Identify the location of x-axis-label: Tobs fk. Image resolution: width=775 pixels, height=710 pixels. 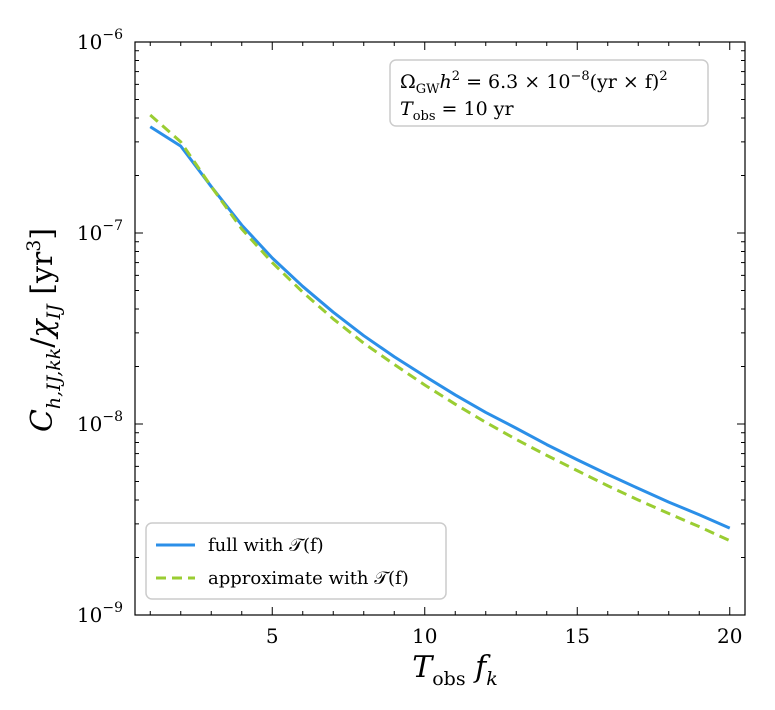
(455, 670).